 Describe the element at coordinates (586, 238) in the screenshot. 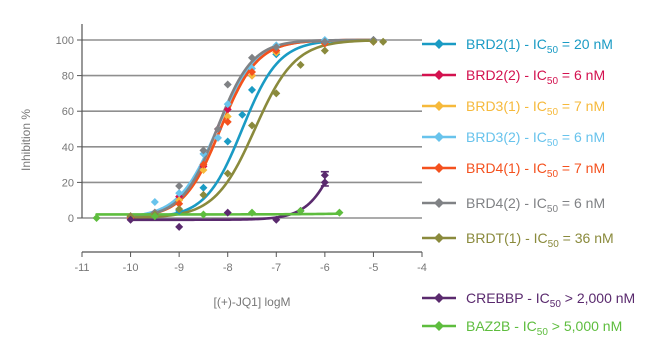

I see `legend-label-suffix: = 36 nM` at that location.